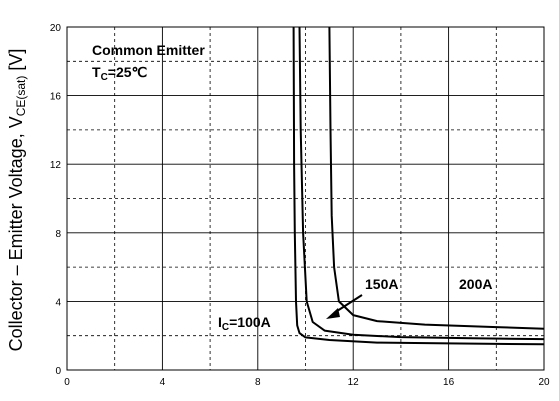  I want to click on series-label-100a: IC=100A, so click(244, 323).